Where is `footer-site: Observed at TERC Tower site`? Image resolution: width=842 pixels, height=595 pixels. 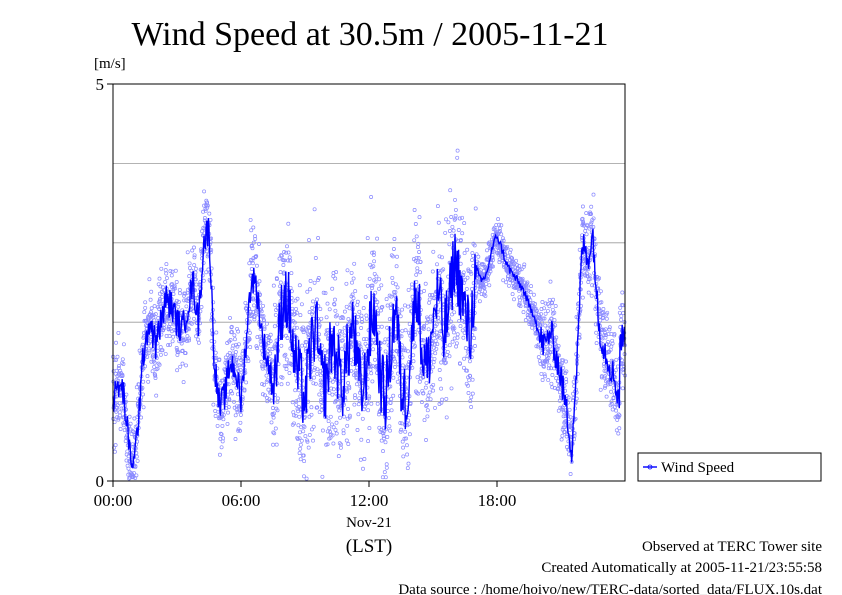 footer-site: Observed at TERC Tower site is located at coordinates (732, 547).